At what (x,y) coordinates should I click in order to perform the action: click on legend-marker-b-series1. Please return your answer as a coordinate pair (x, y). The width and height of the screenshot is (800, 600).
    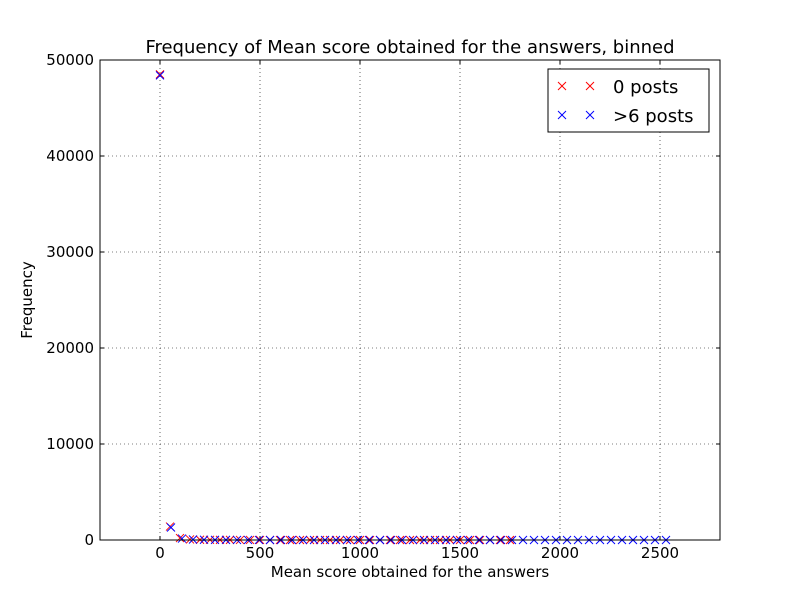
    Looking at the image, I should click on (590, 115).